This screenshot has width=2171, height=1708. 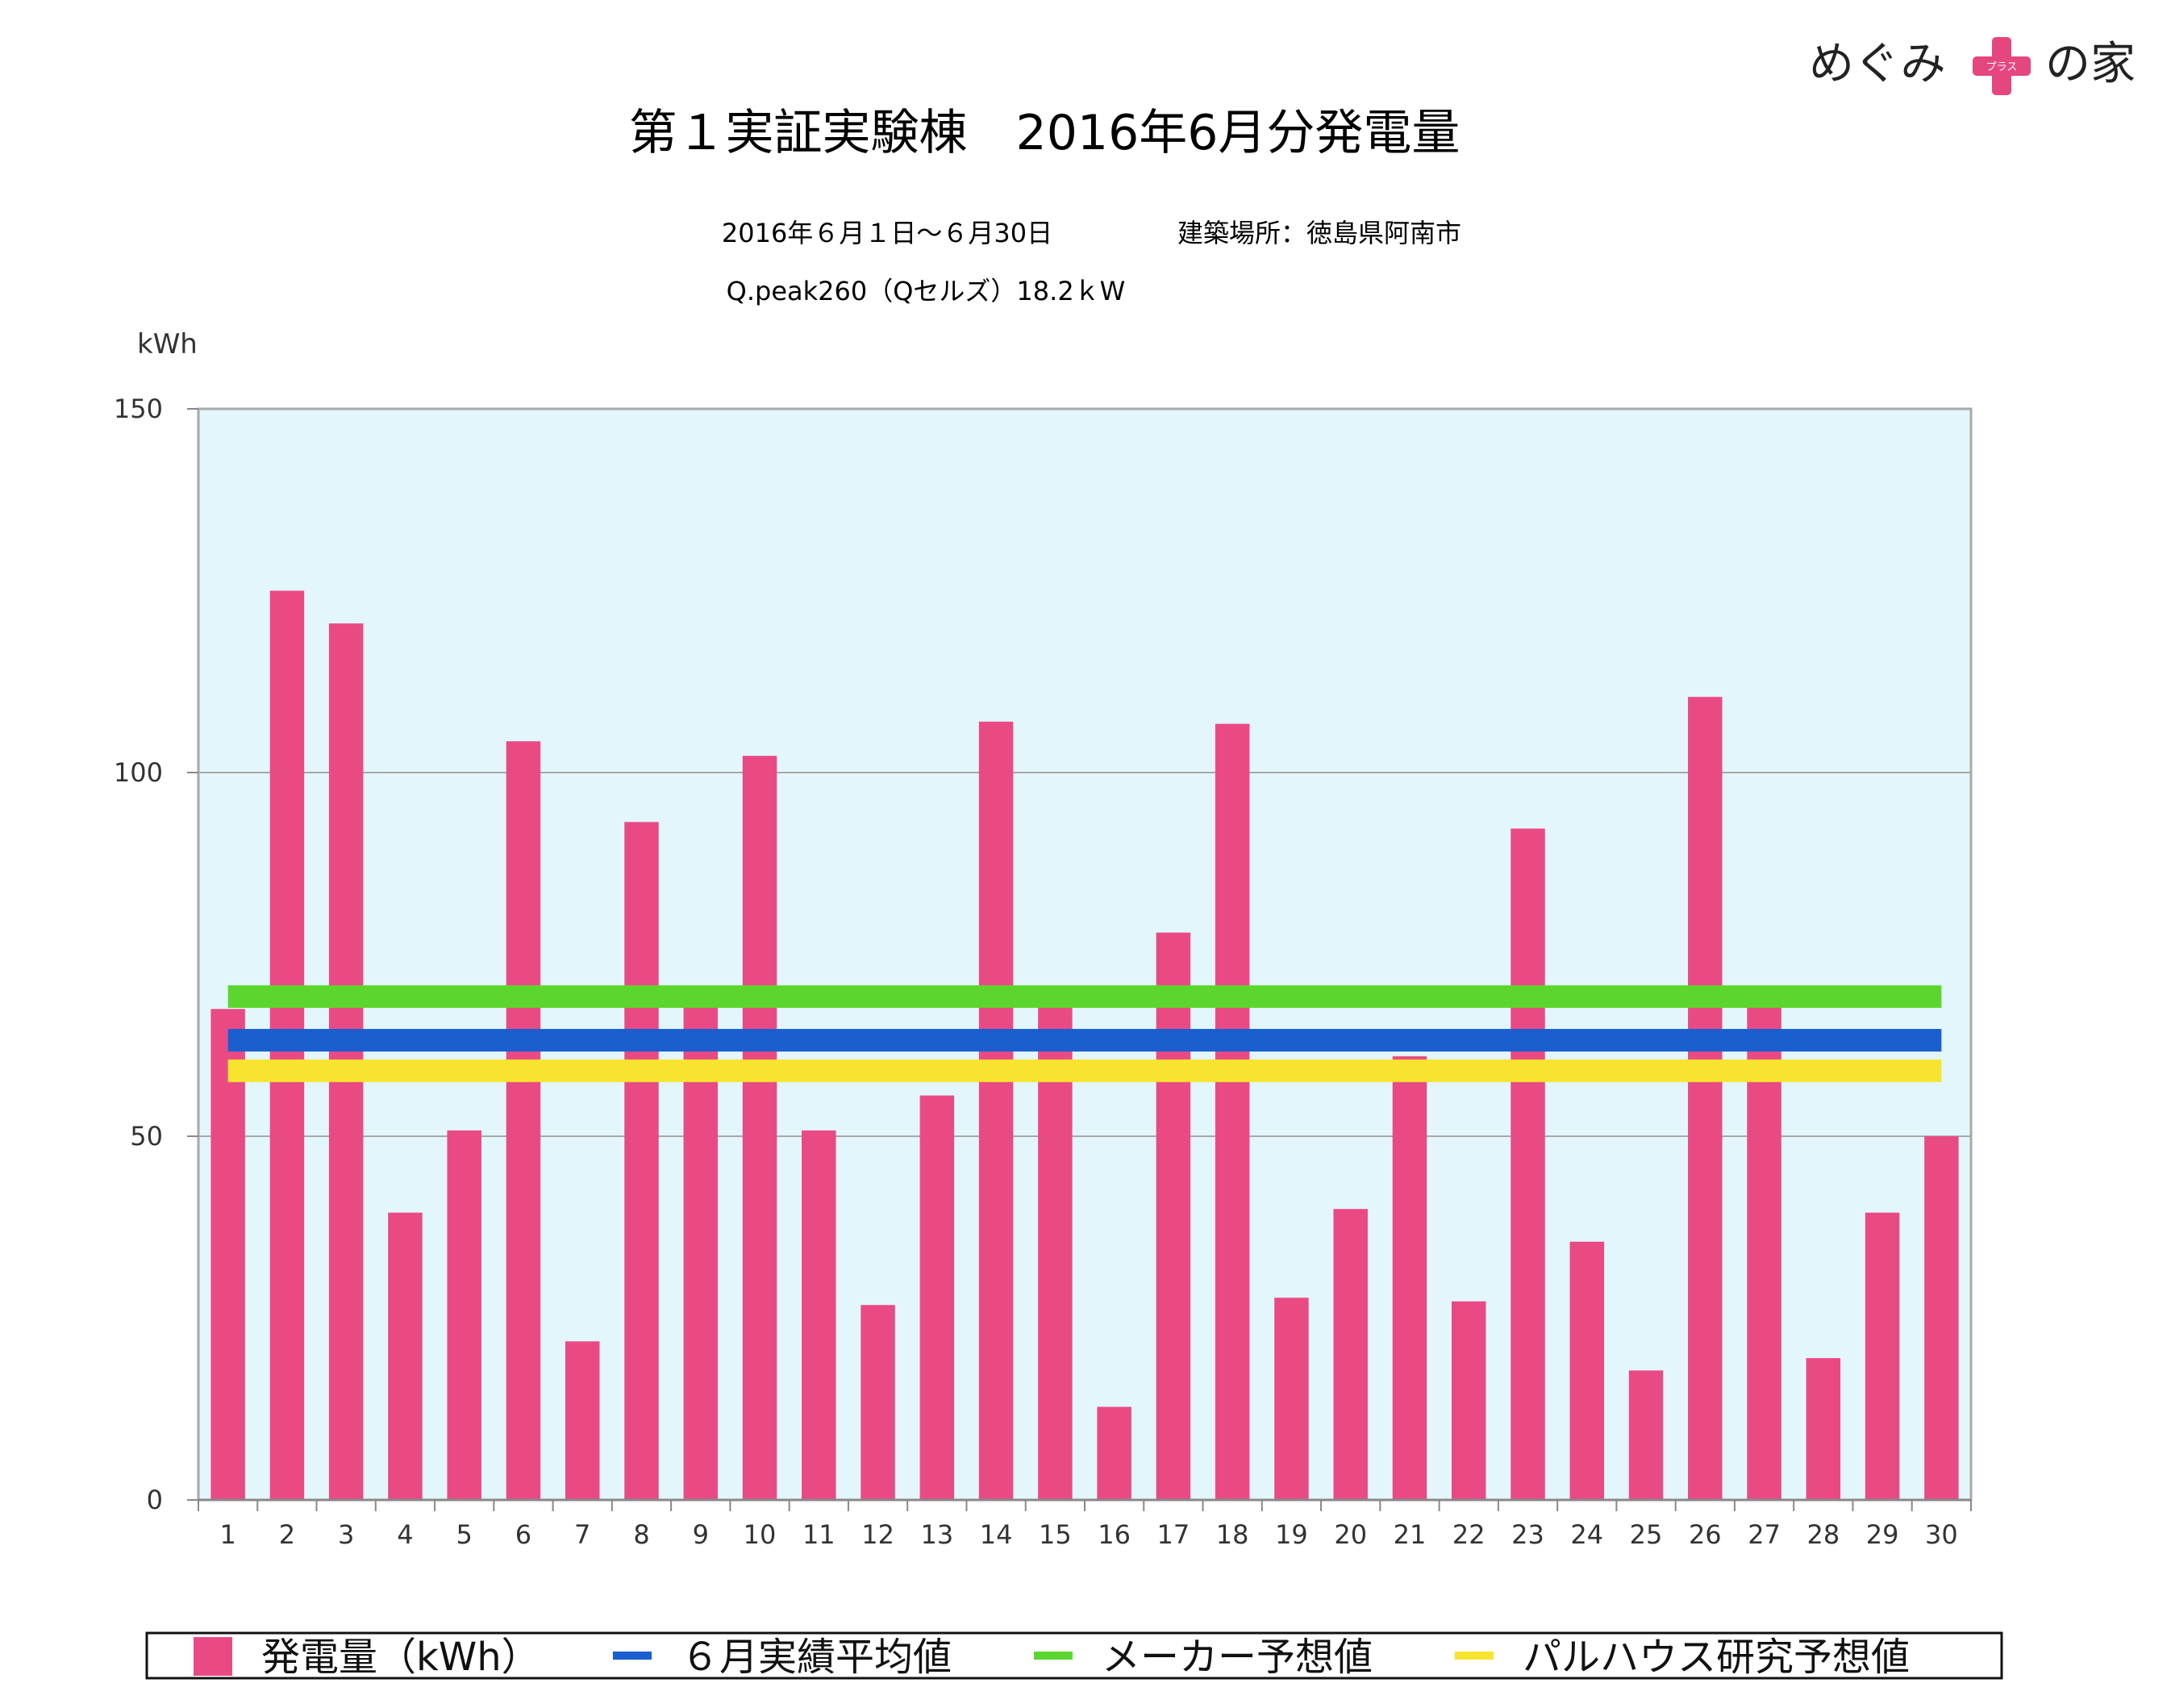 What do you see at coordinates (2090, 64) in the screenshot?
I see `brand-text-right: の家` at bounding box center [2090, 64].